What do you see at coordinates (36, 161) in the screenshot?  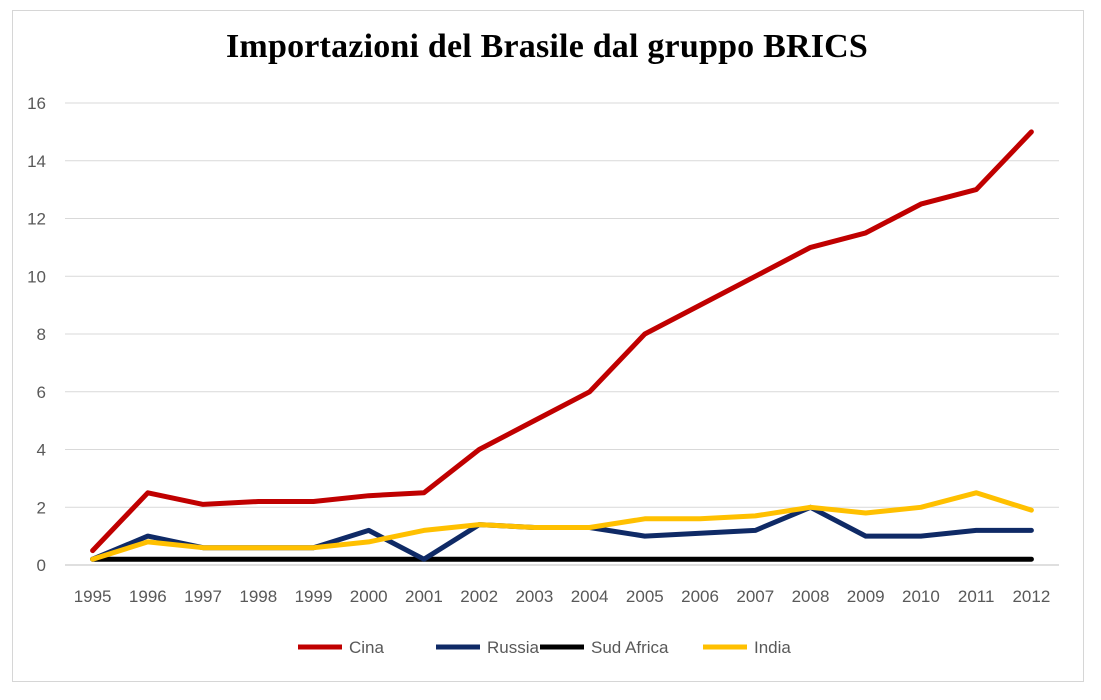 I see `y-tick-label: 14` at bounding box center [36, 161].